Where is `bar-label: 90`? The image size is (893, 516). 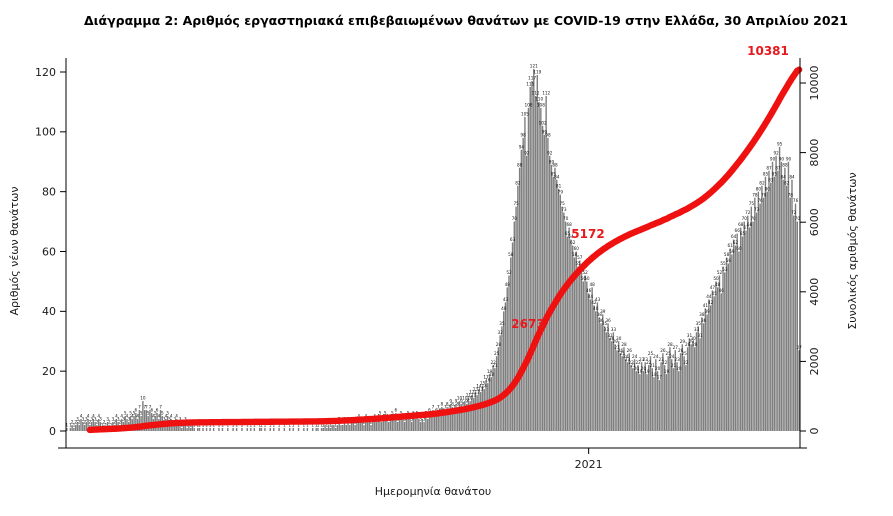
bar-label: 90 is located at coordinates (789, 158).